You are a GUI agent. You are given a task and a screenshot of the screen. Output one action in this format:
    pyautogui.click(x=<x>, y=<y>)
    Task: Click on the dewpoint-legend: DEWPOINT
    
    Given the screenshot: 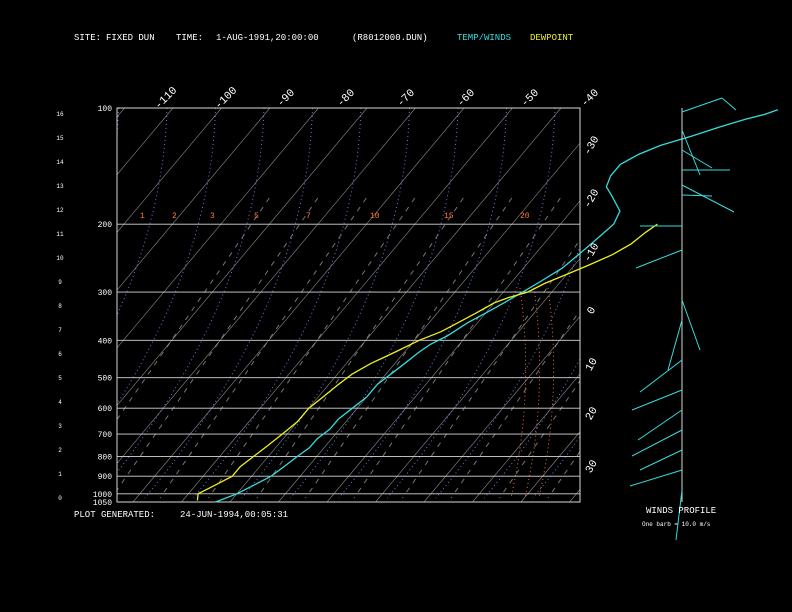 What is the action you would take?
    pyautogui.click(x=552, y=38)
    